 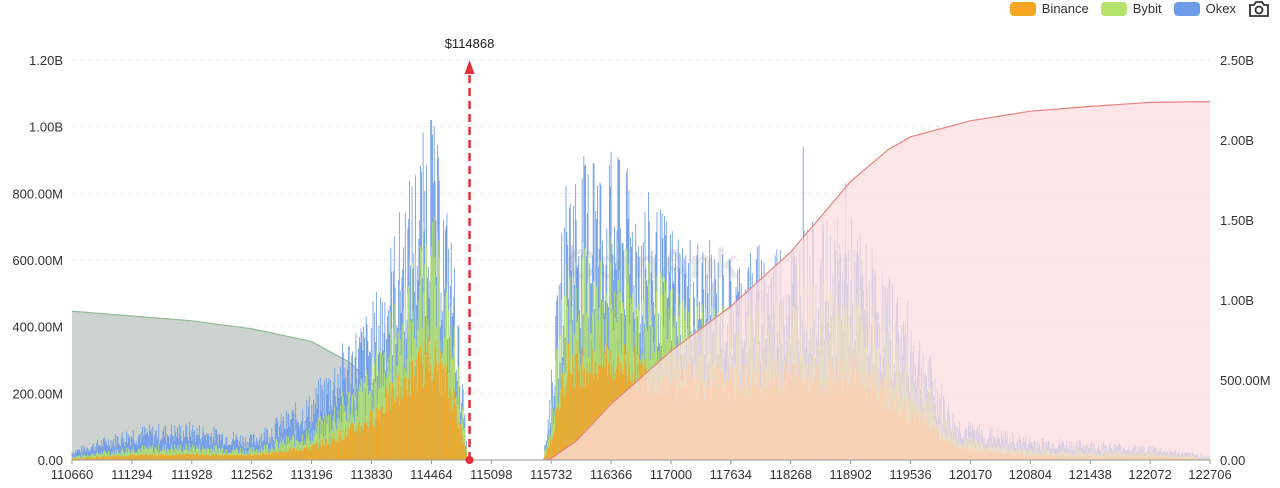 What do you see at coordinates (611, 474) in the screenshot?
I see `x-tick-label: 116366` at bounding box center [611, 474].